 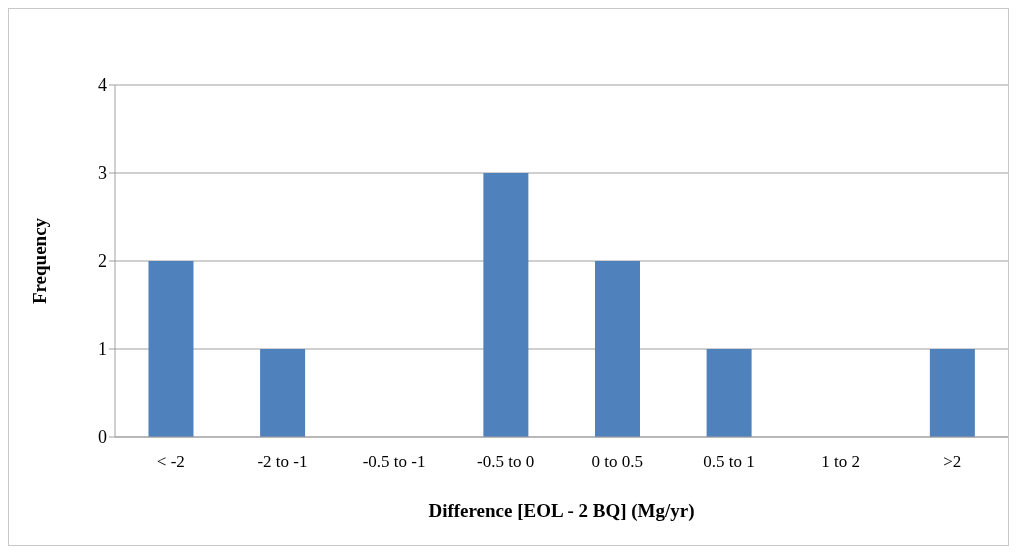 I want to click on x-tick-label: >2, so click(x=952, y=462).